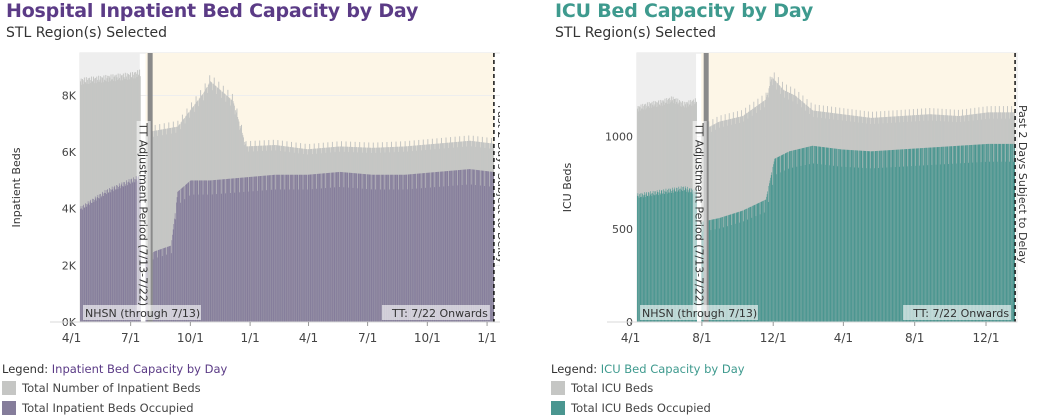 The image size is (1054, 420). Describe the element at coordinates (699, 313) in the screenshot. I see `icu-nhsn-label: NHSN (through 7/13)` at that location.